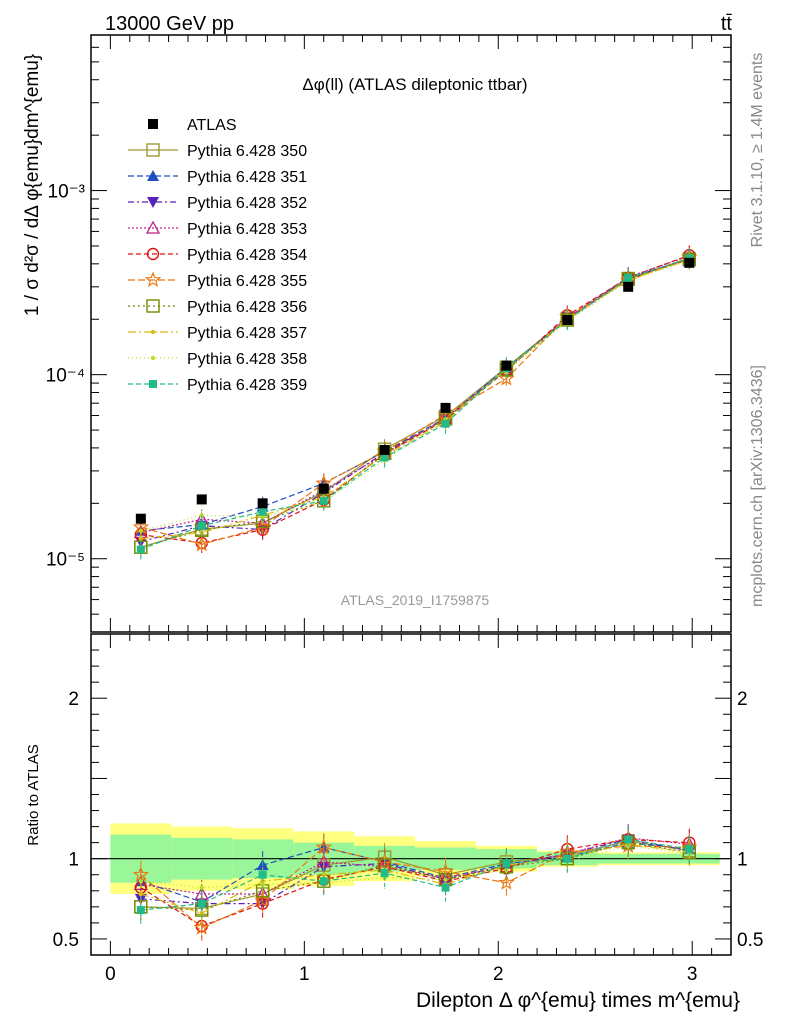 The width and height of the screenshot is (786, 1024). Describe the element at coordinates (757, 486) in the screenshot. I see `mcplots-label: mcplots.cern.ch [arXiv:1306.3436]` at that location.